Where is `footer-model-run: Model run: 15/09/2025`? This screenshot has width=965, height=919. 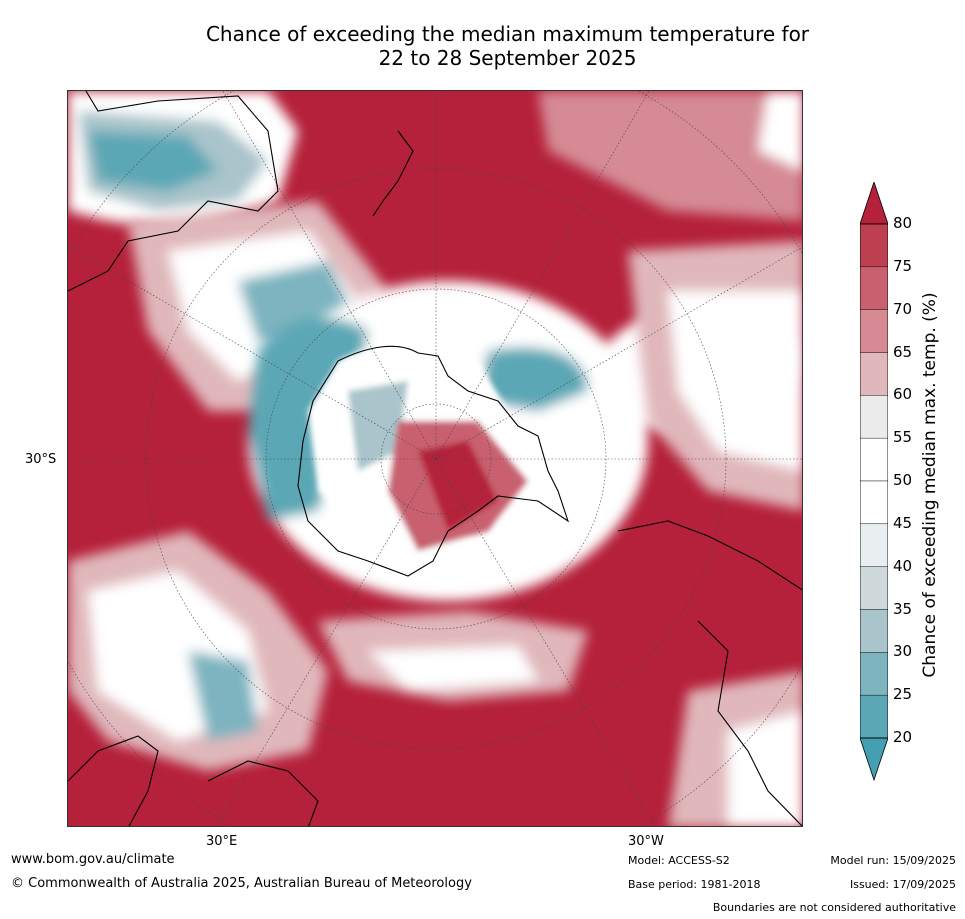
footer-model-run: Model run: 15/09/2025 is located at coordinates (893, 860).